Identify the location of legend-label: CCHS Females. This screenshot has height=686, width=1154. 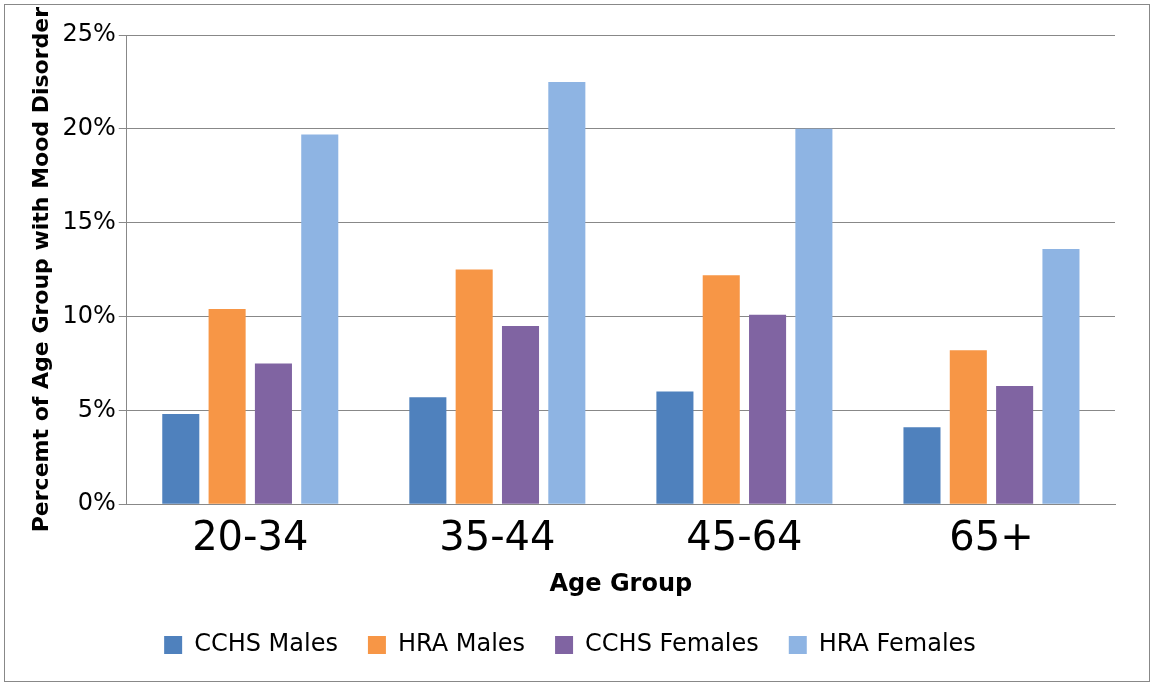
(672, 643).